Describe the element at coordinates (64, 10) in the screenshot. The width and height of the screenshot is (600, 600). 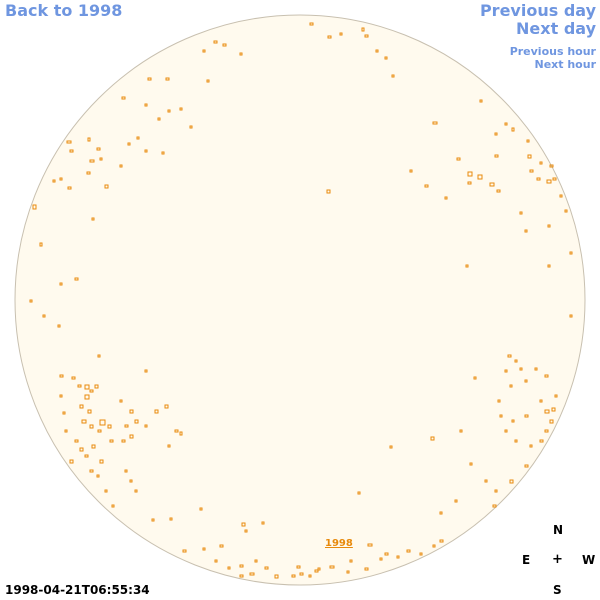
I see `back-to-year-link: Back to 1998` at that location.